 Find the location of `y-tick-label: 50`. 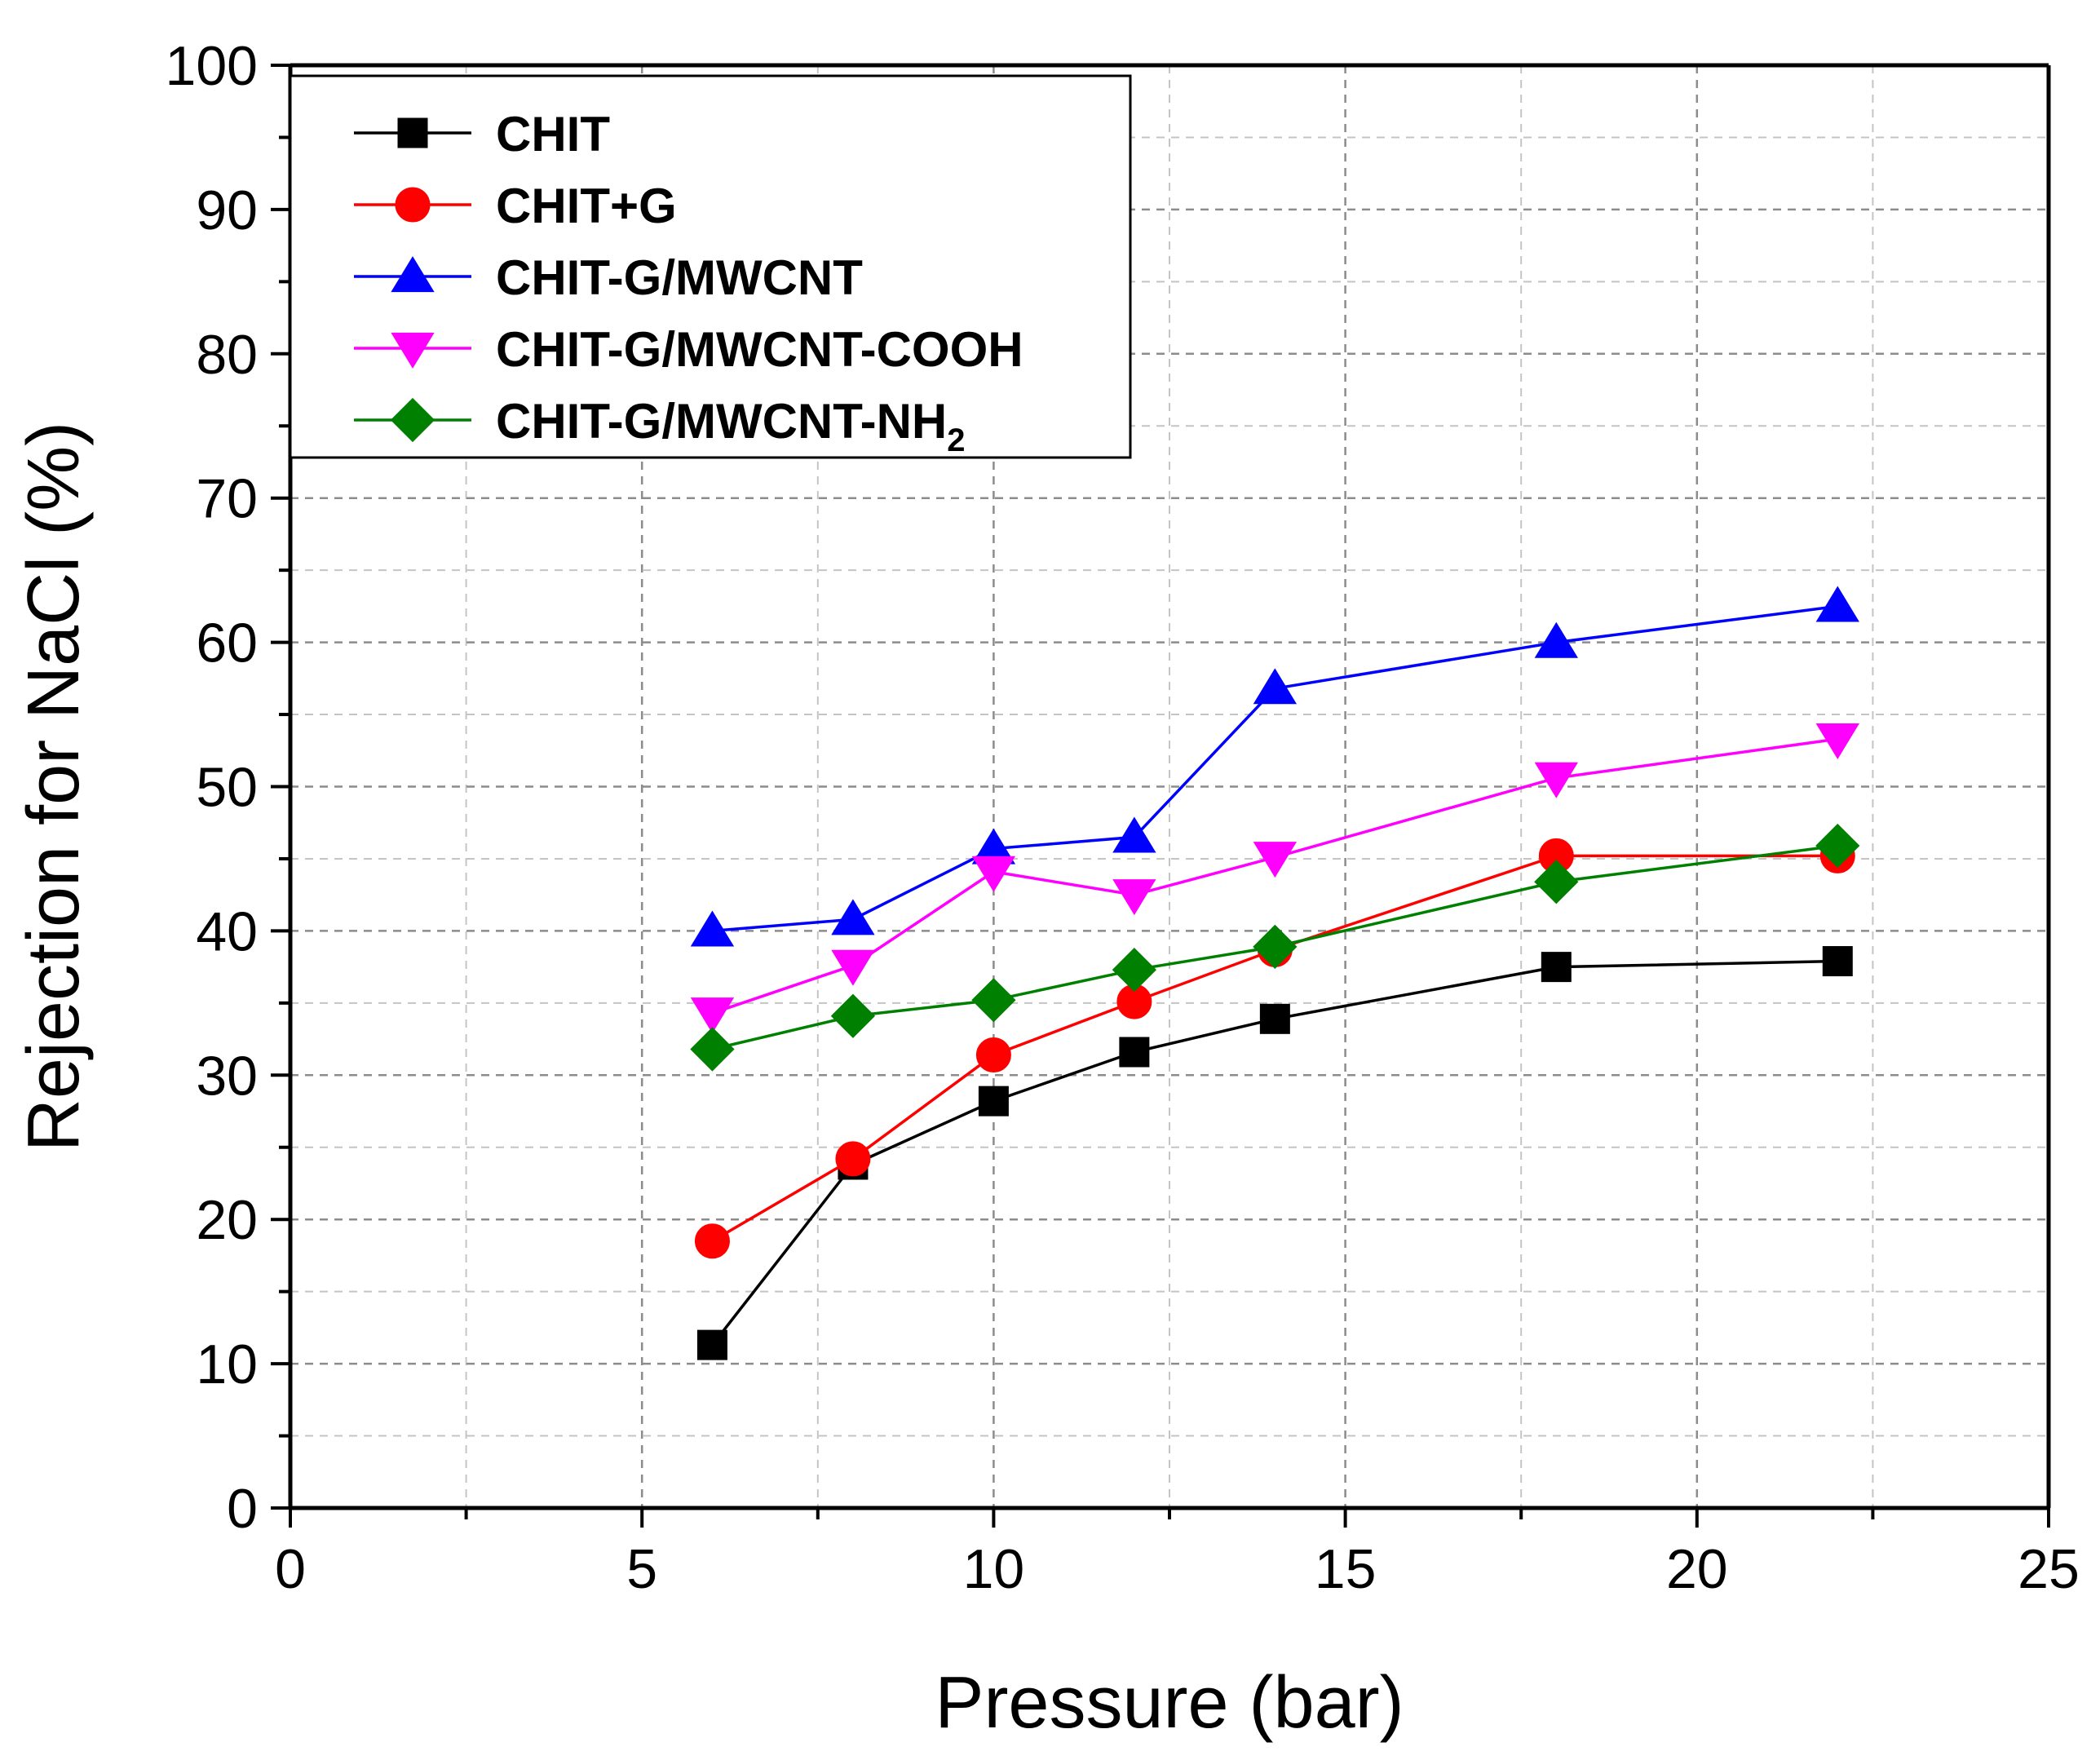

y-tick-label: 50 is located at coordinates (227, 788).